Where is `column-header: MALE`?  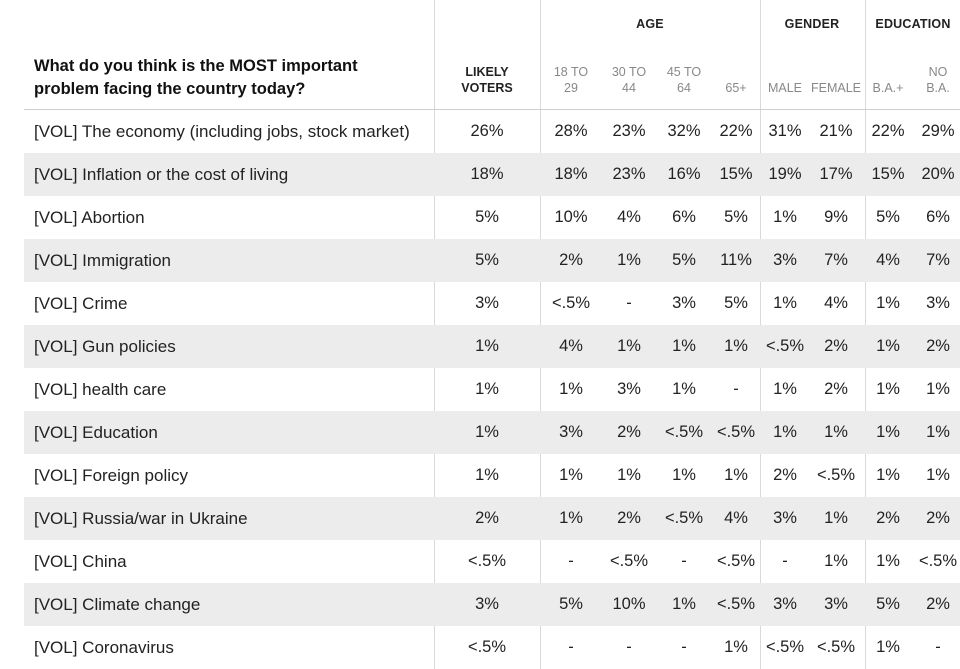 column-header: MALE is located at coordinates (785, 88).